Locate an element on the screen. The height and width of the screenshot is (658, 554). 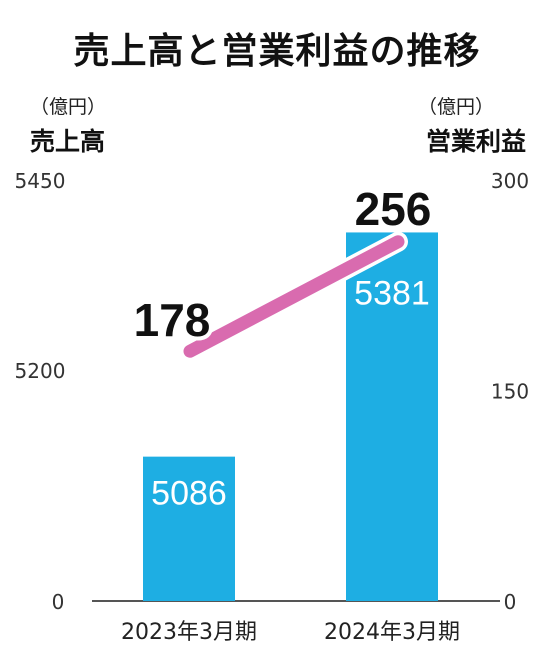
left-axis-label: 売上高 is located at coordinates (68, 141).